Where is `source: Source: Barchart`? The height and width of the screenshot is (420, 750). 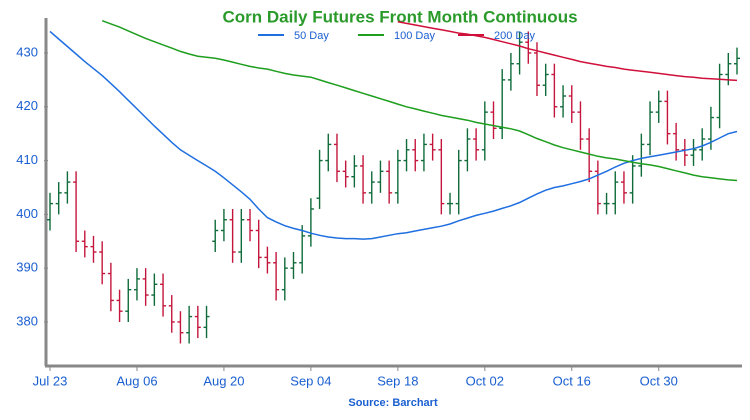 source: Source: Barchart is located at coordinates (393, 403).